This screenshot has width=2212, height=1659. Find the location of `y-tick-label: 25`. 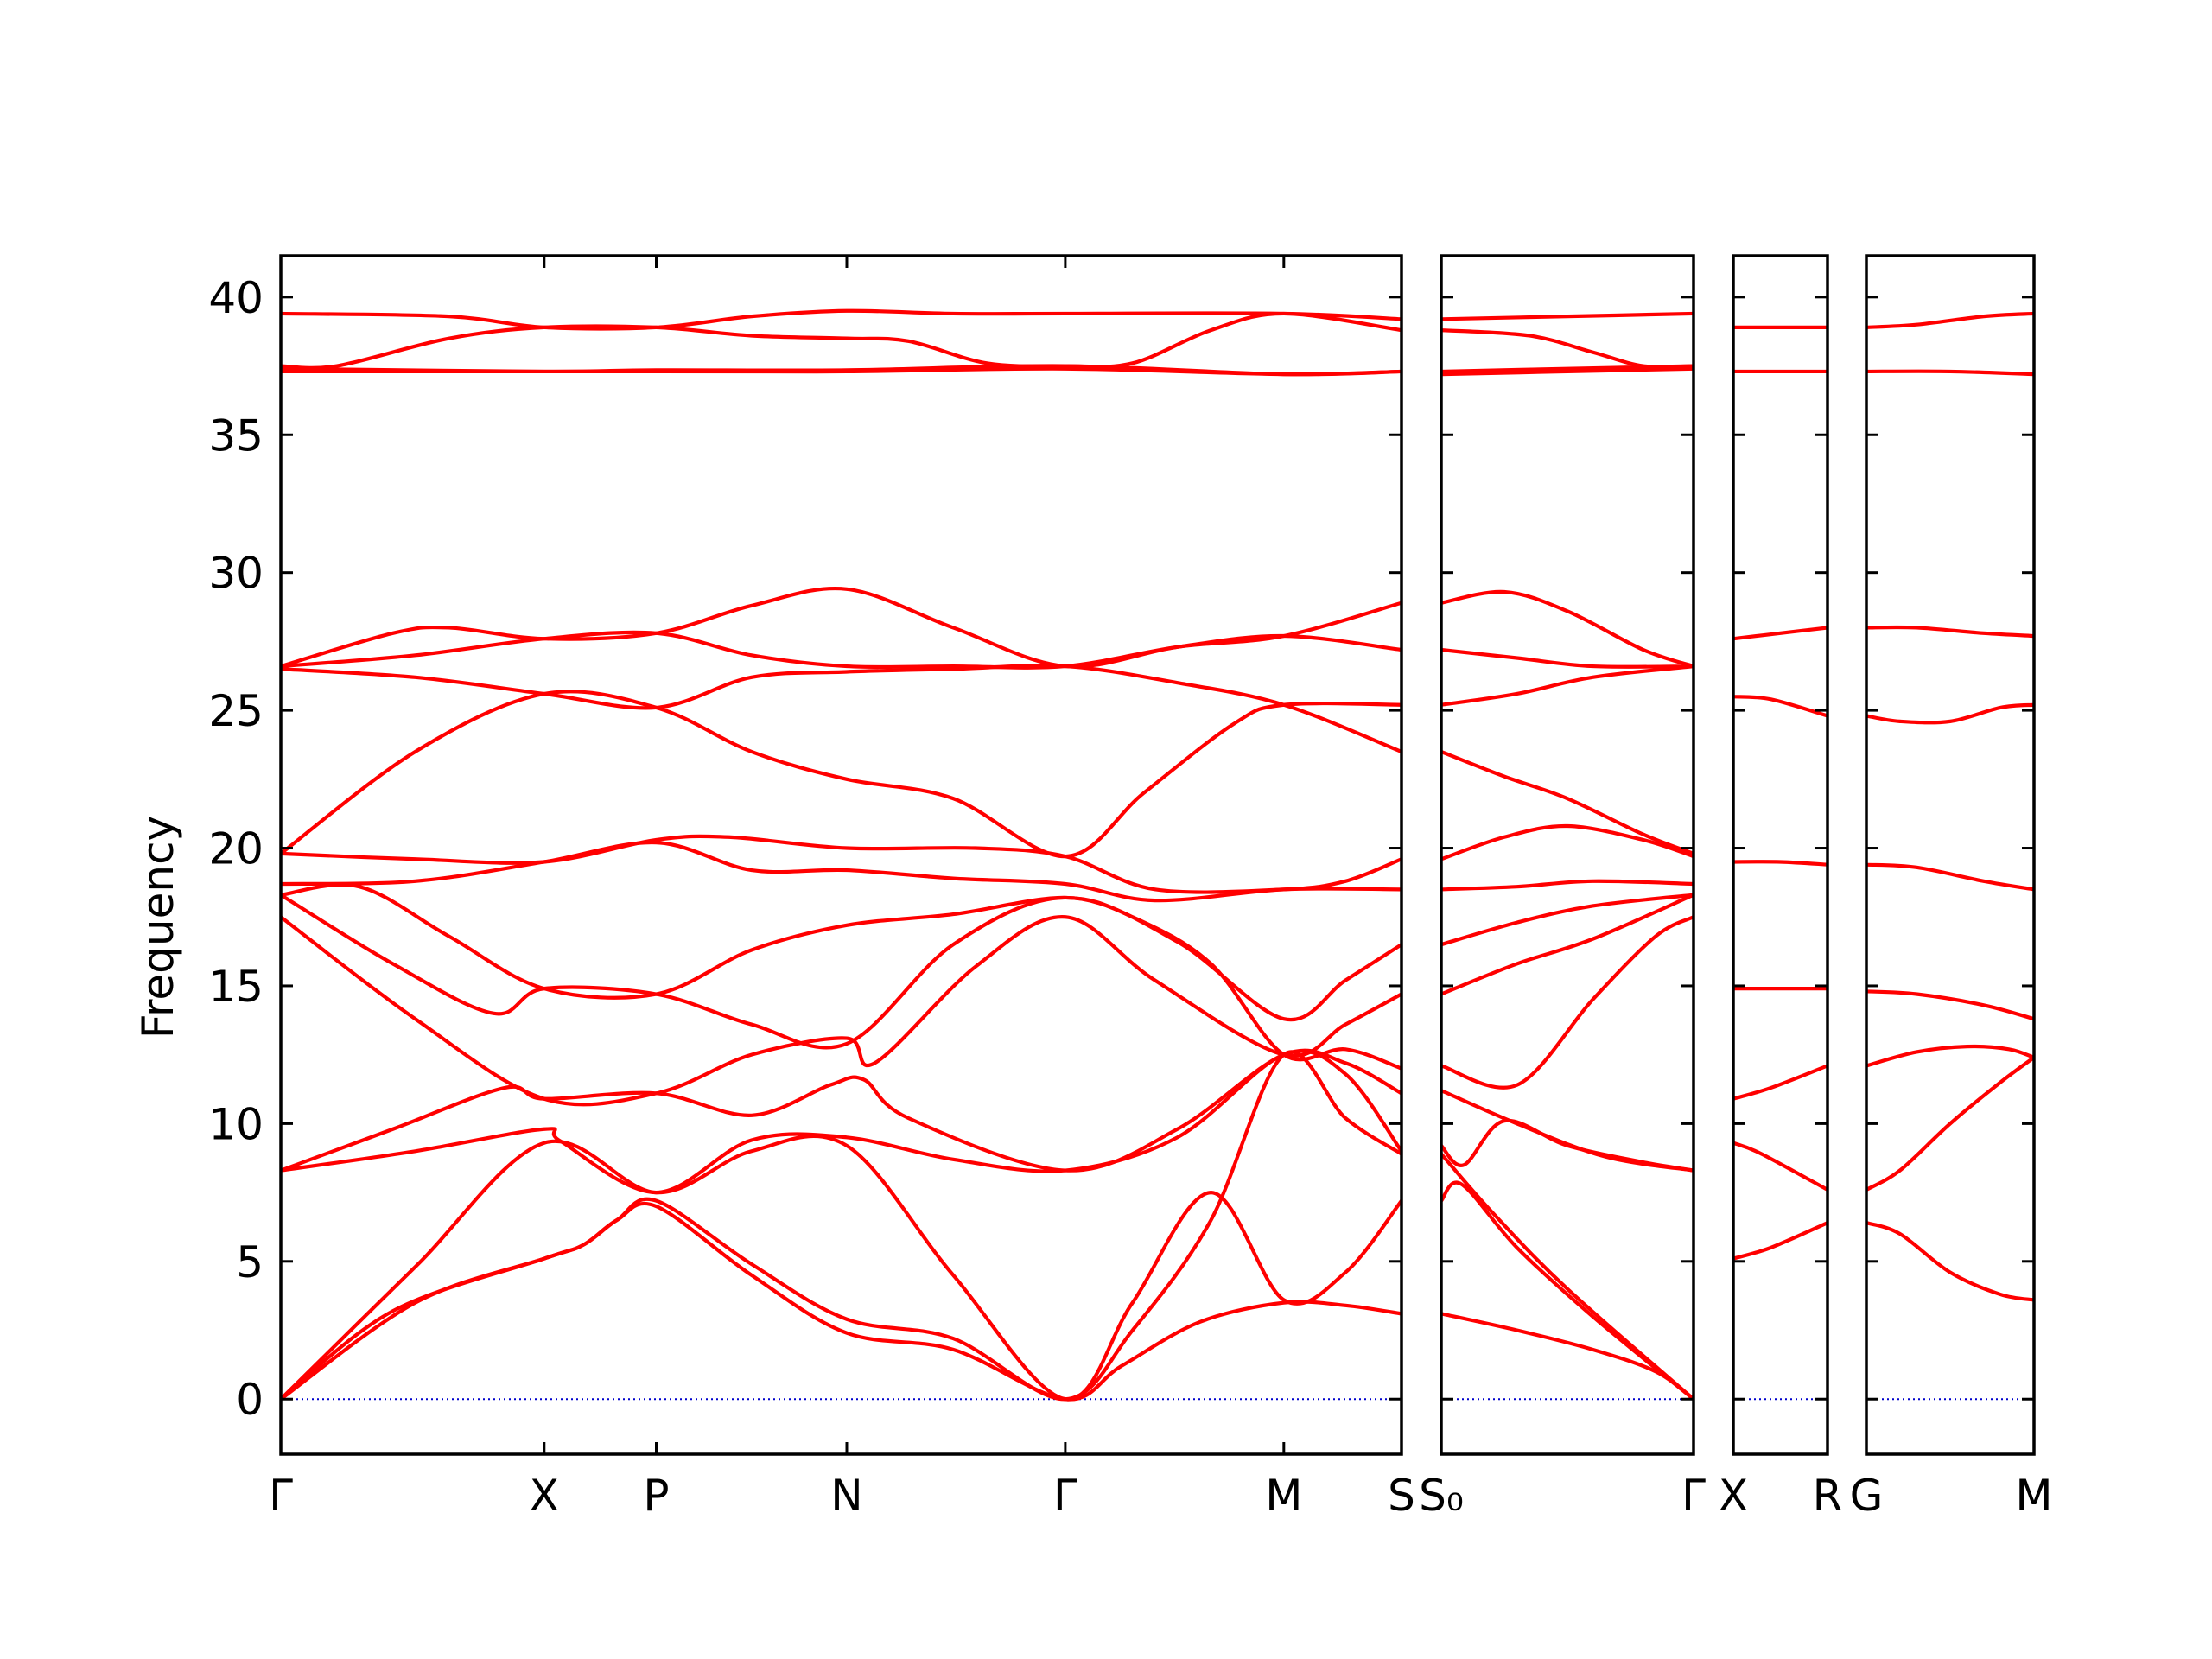

y-tick-label: 25 is located at coordinates (236, 711).